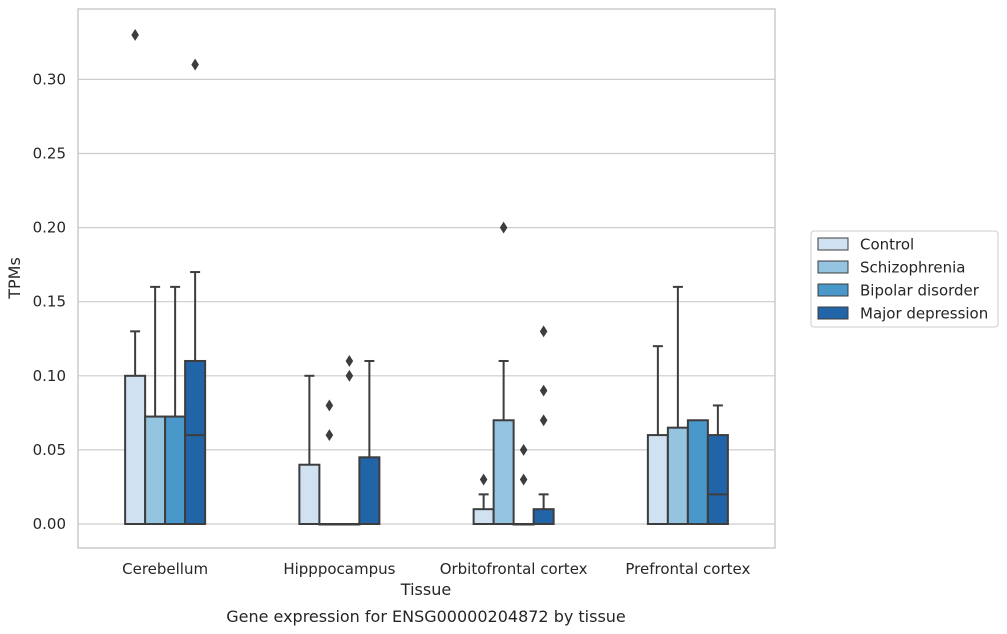 The width and height of the screenshot is (1007, 634). I want to click on y-tick-label: 0.15, so click(49, 302).